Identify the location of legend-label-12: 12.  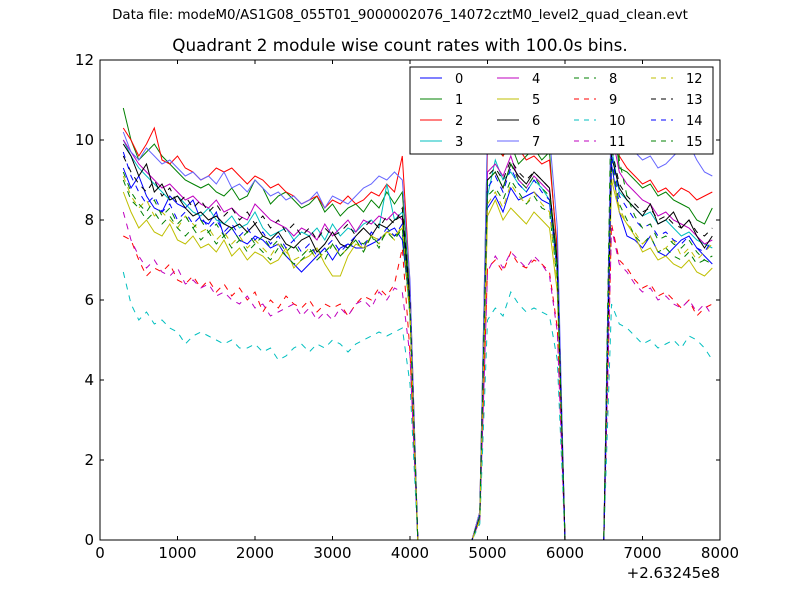
(694, 79).